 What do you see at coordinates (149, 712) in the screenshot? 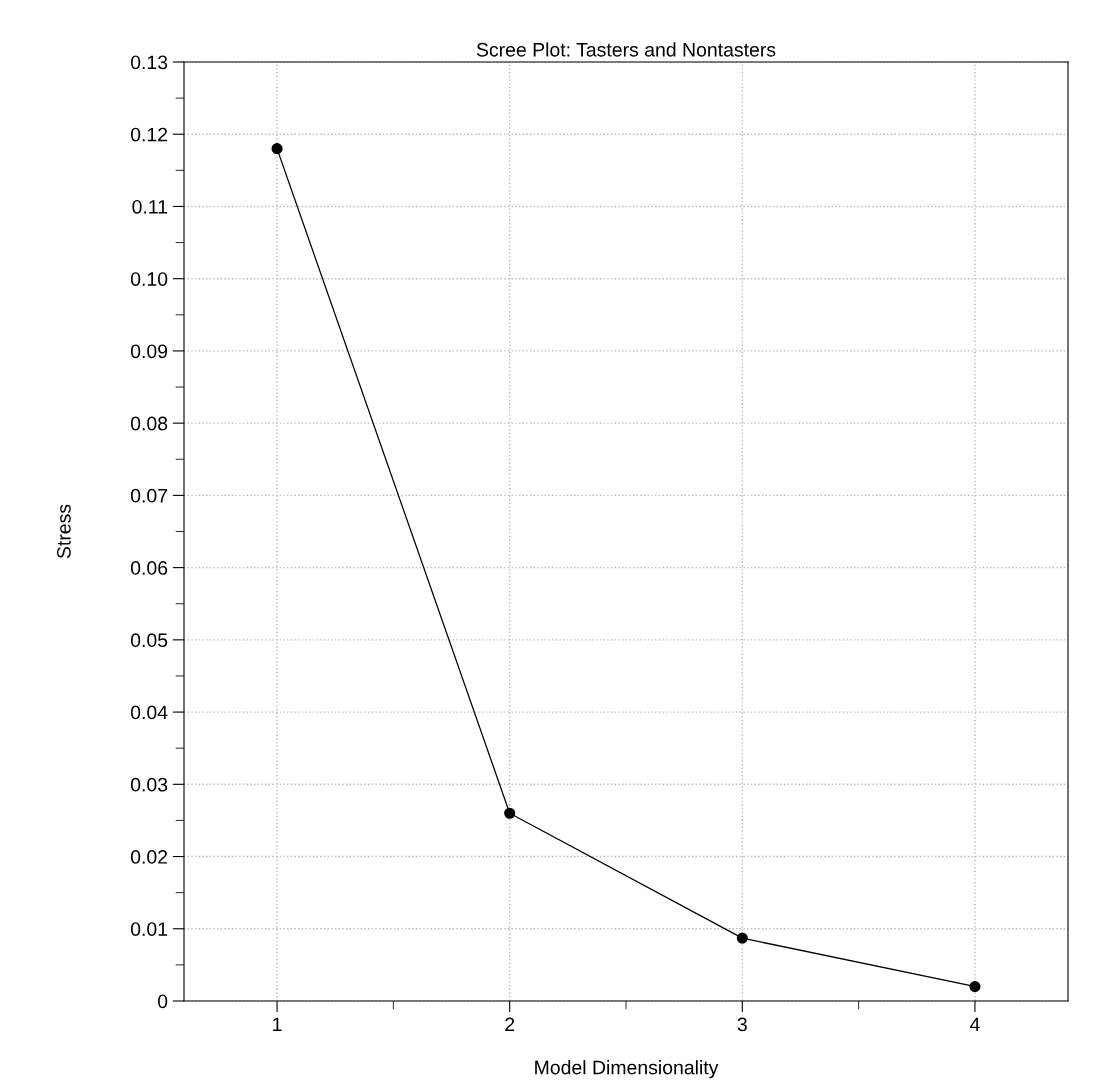
I see `y-tick-label: 0.04` at bounding box center [149, 712].